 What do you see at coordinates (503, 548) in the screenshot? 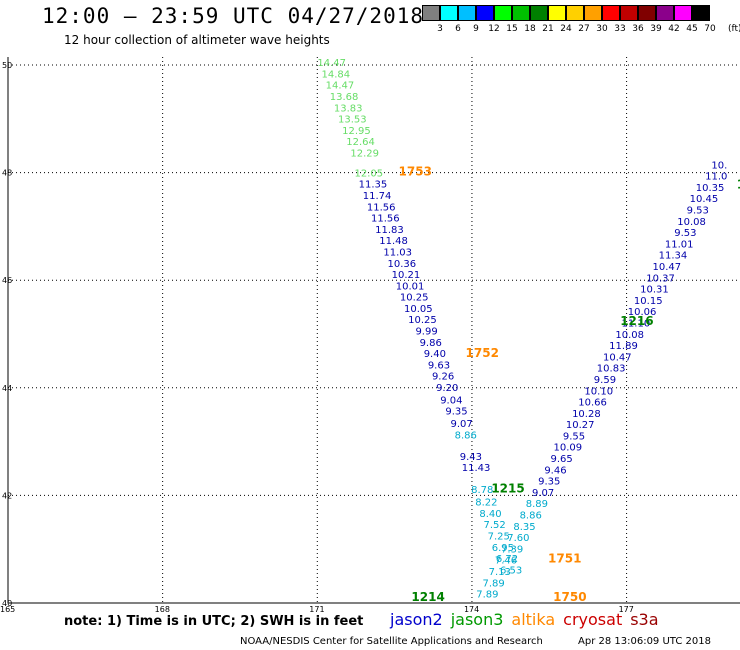
I see `swh-value: 6.95` at bounding box center [503, 548].